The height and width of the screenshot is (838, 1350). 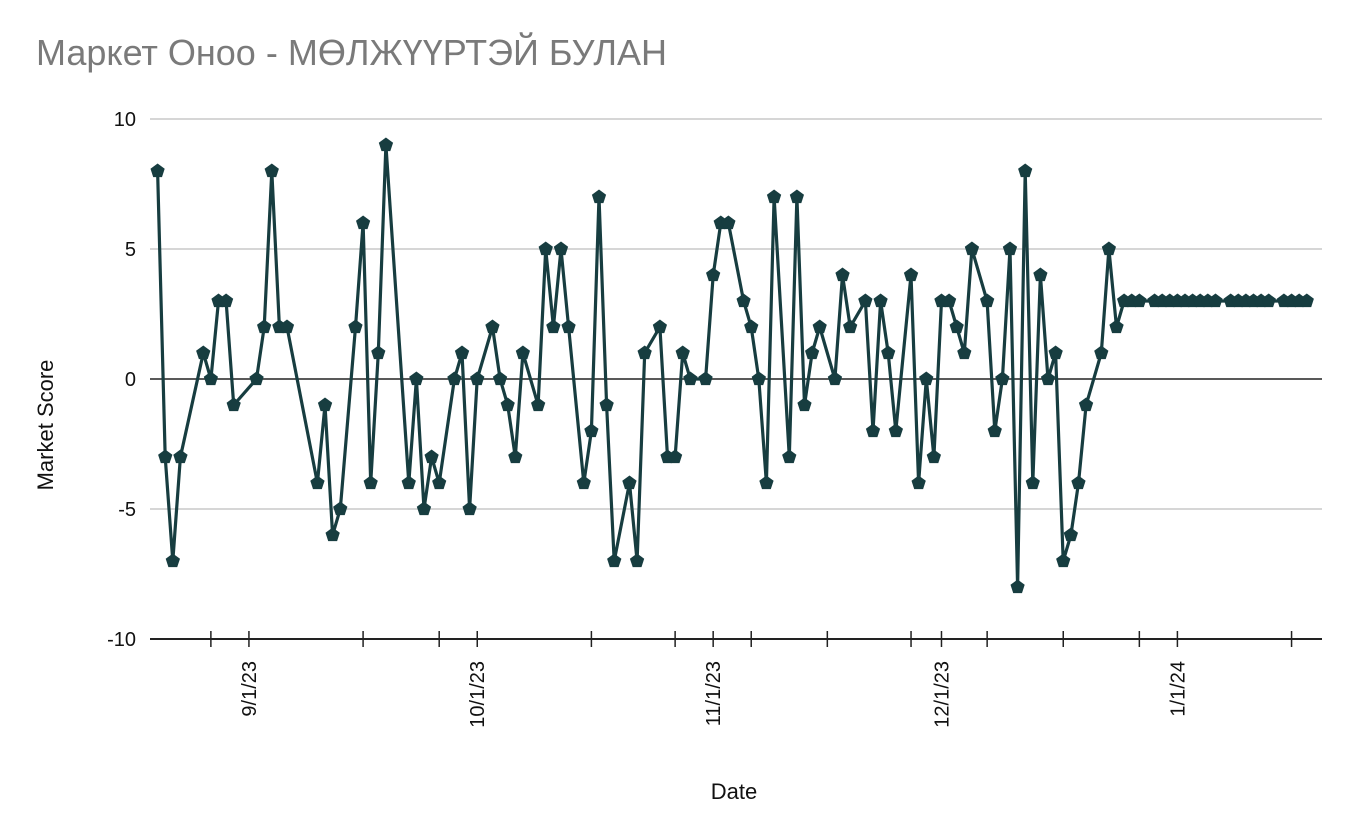 I want to click on axes, so click(x=736, y=639).